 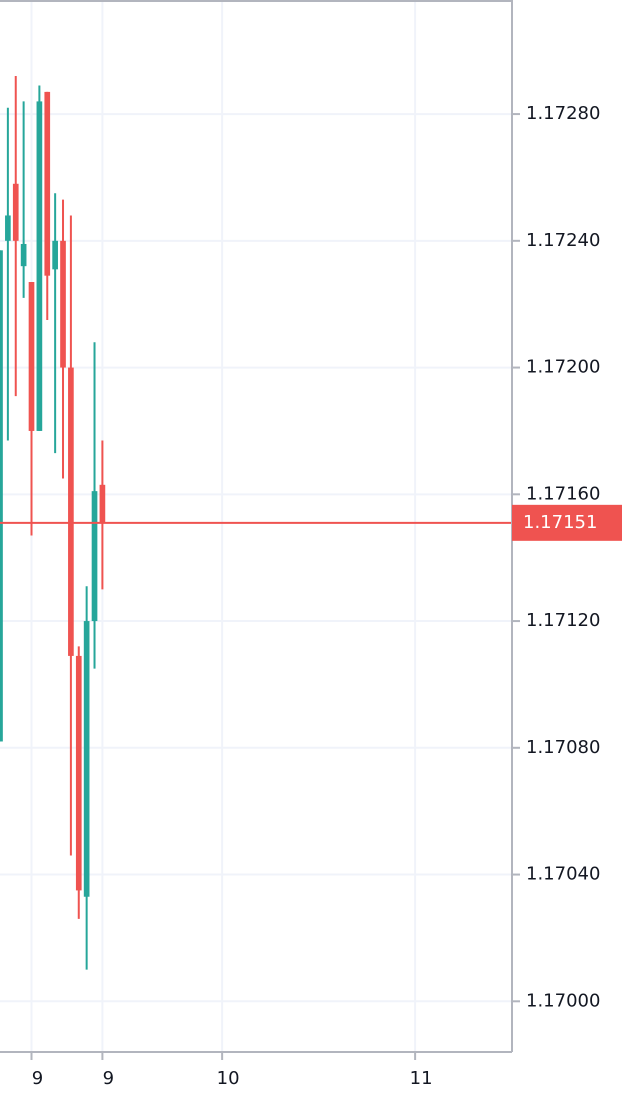 What do you see at coordinates (560, 522) in the screenshot?
I see `last-price-label: 1.17151` at bounding box center [560, 522].